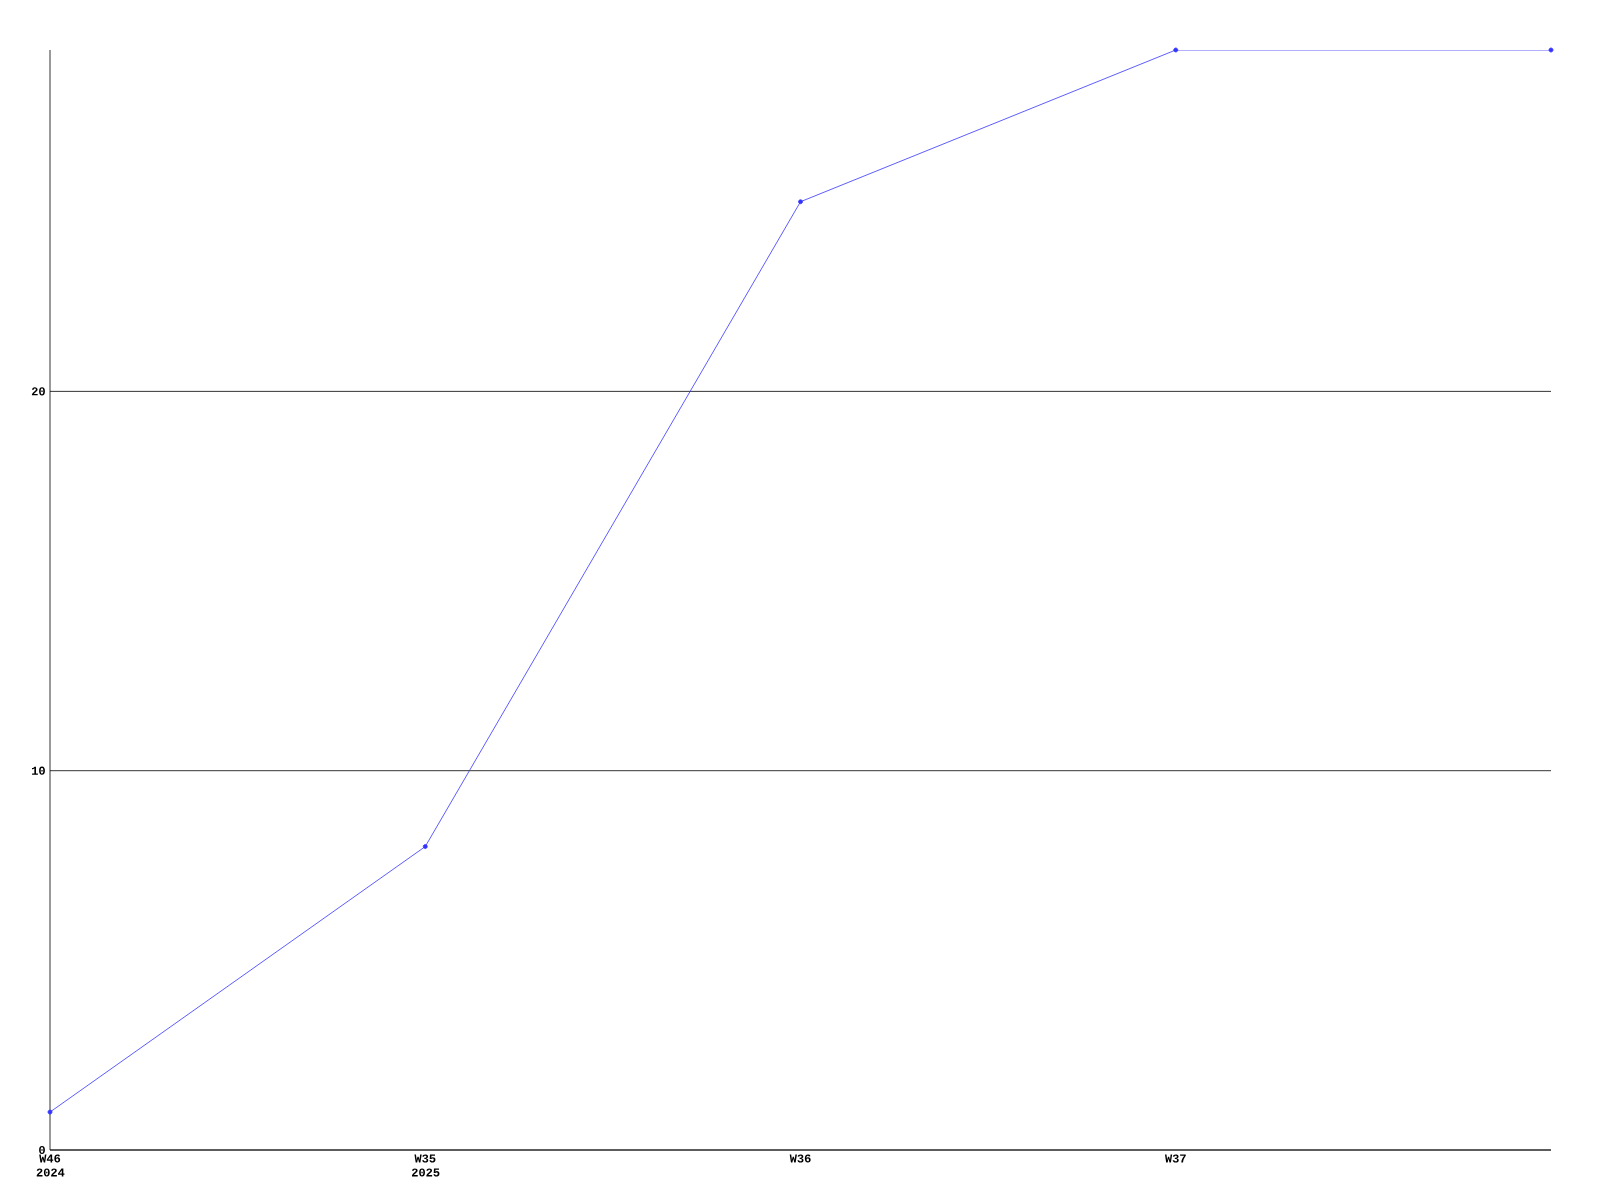  I want to click on x-tick-label: W46 2024, so click(50, 1165).